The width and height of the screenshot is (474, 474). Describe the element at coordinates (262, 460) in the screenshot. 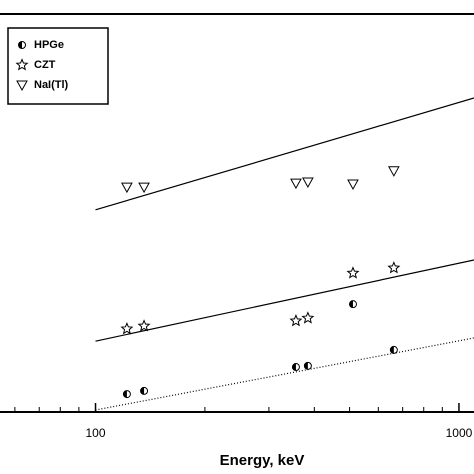

I see `x-axis-label: Energy, keV` at that location.